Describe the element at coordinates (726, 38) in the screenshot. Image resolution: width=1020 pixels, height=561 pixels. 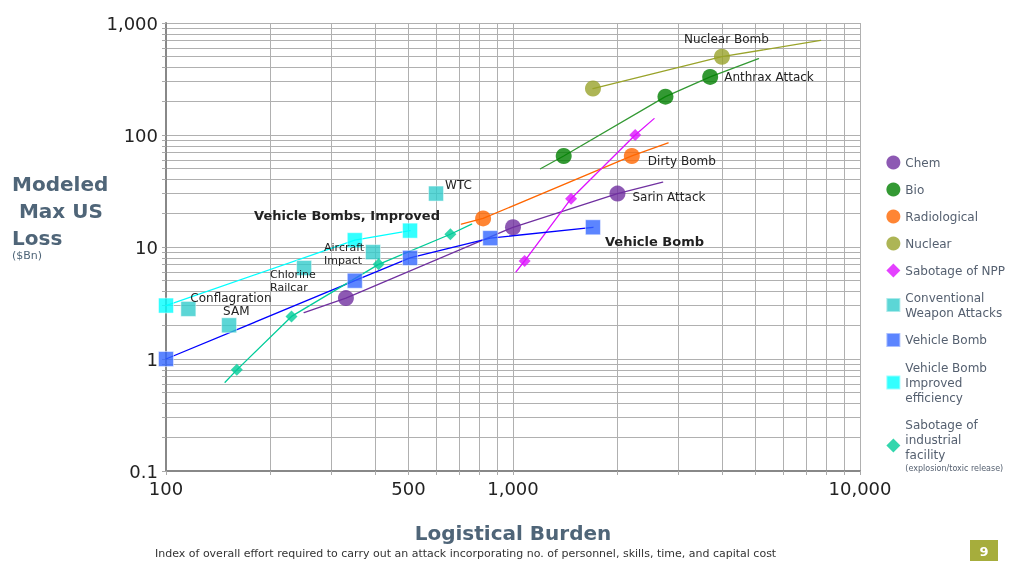
I see `annotation: Nuclear Bomb` at that location.